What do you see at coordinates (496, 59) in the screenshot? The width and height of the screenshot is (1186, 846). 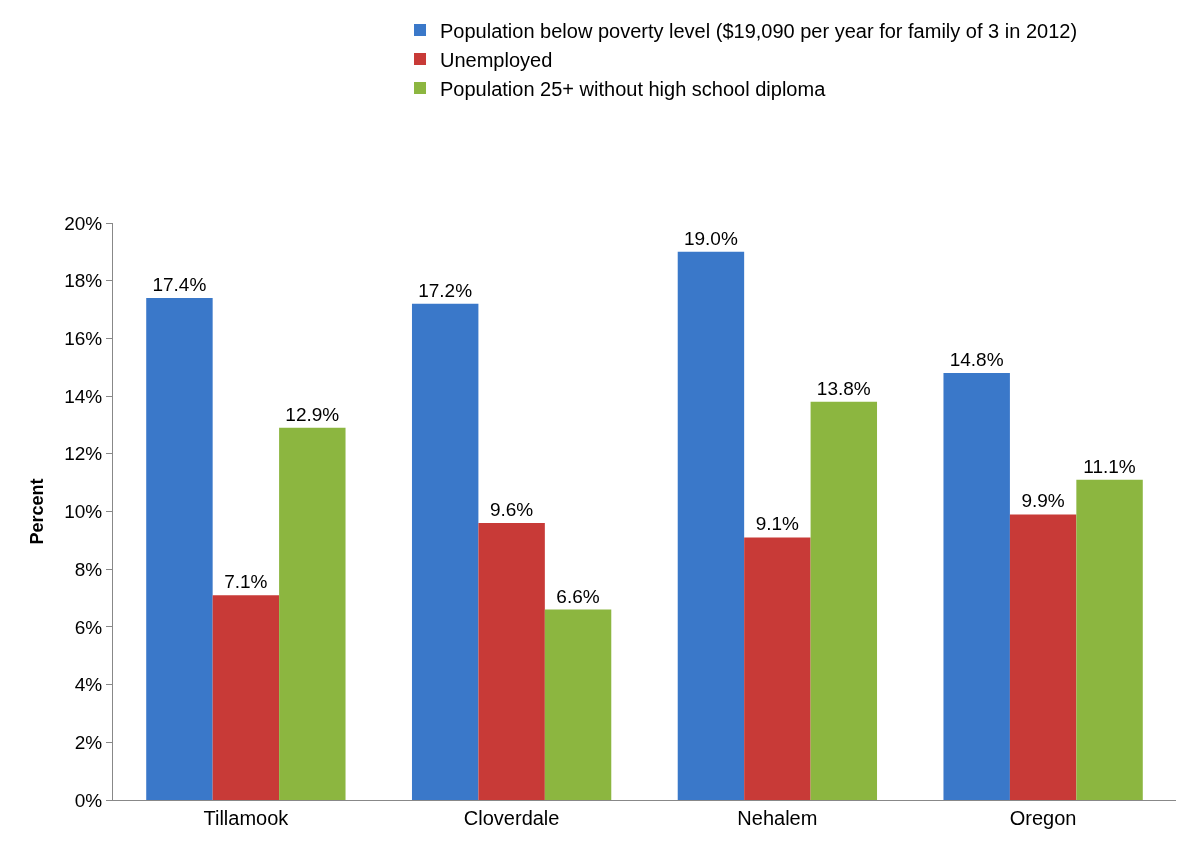 I see `legend-label: Unemployed` at bounding box center [496, 59].